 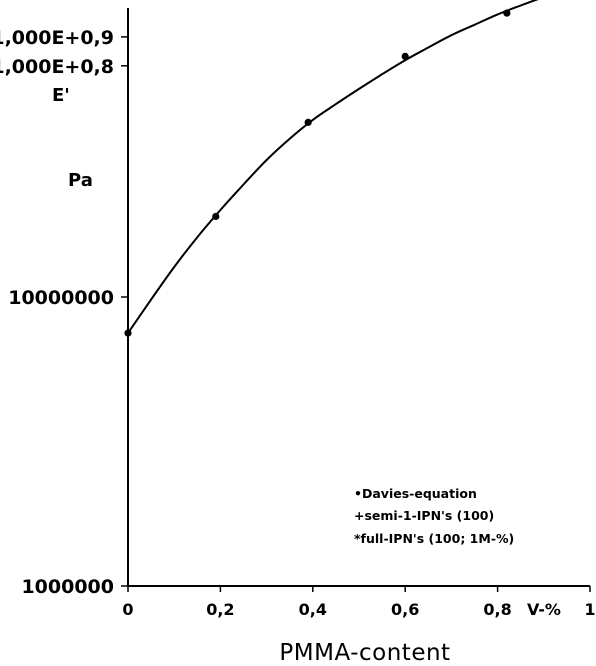 What do you see at coordinates (61, 298) in the screenshot?
I see `y-tick-label: 10000000` at bounding box center [61, 298].